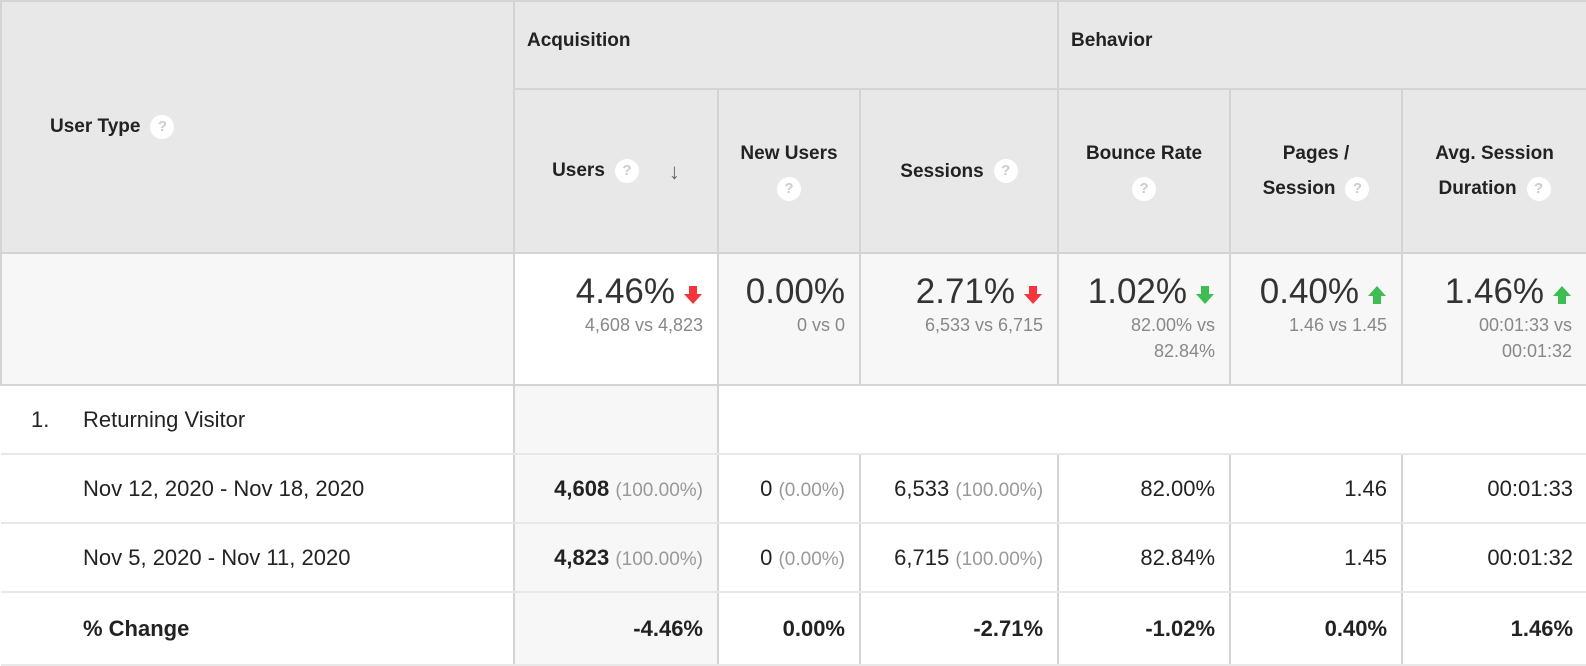 The image size is (1586, 666). Describe the element at coordinates (820, 325) in the screenshot. I see `table-cell: 0 vs 0` at that location.